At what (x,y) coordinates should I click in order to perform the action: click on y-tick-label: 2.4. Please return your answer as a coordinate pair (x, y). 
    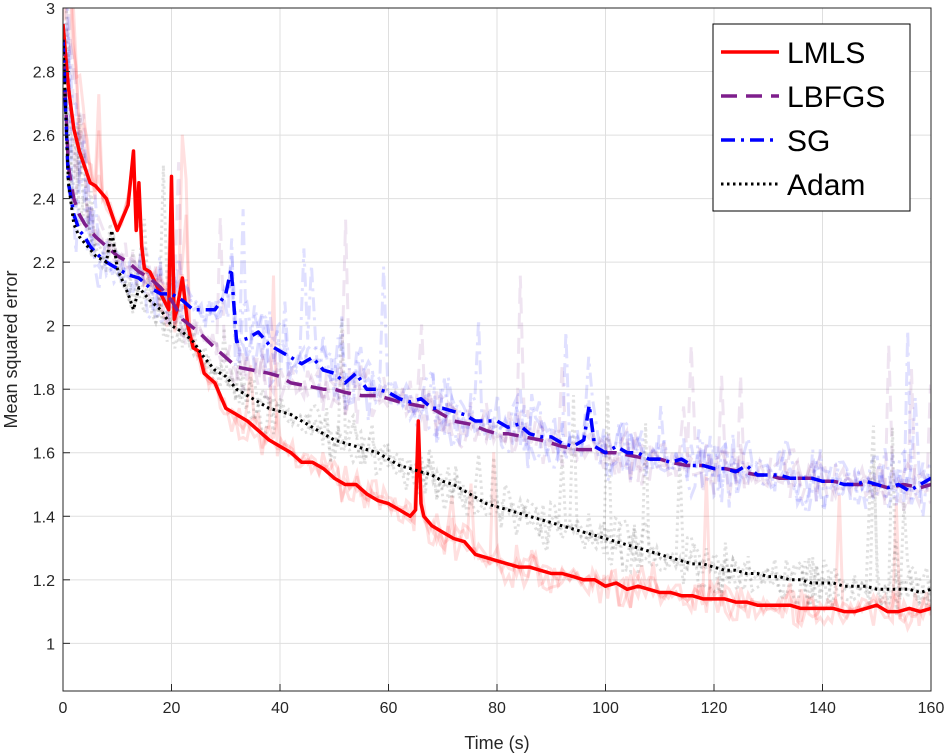
    Looking at the image, I should click on (44, 200).